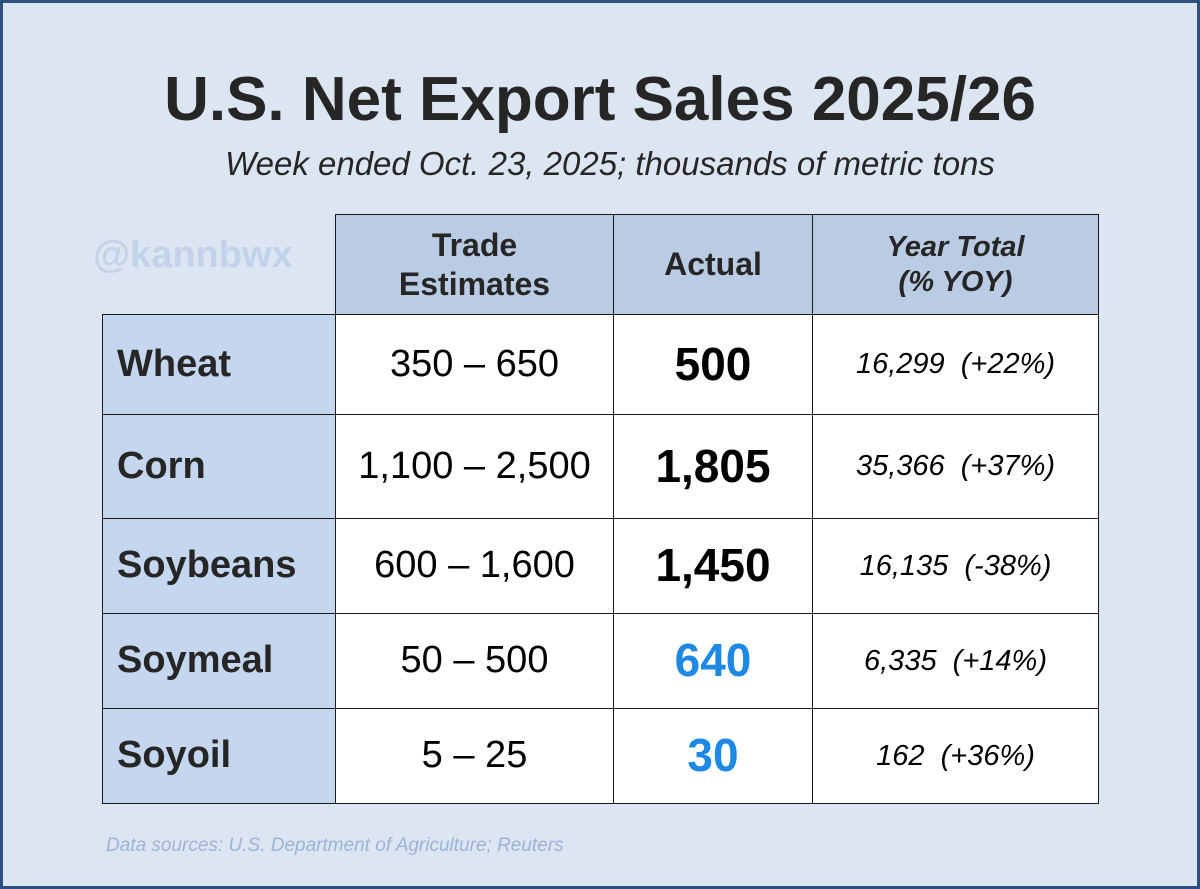  I want to click on year-total-value: 162 (+36%), so click(955, 755).